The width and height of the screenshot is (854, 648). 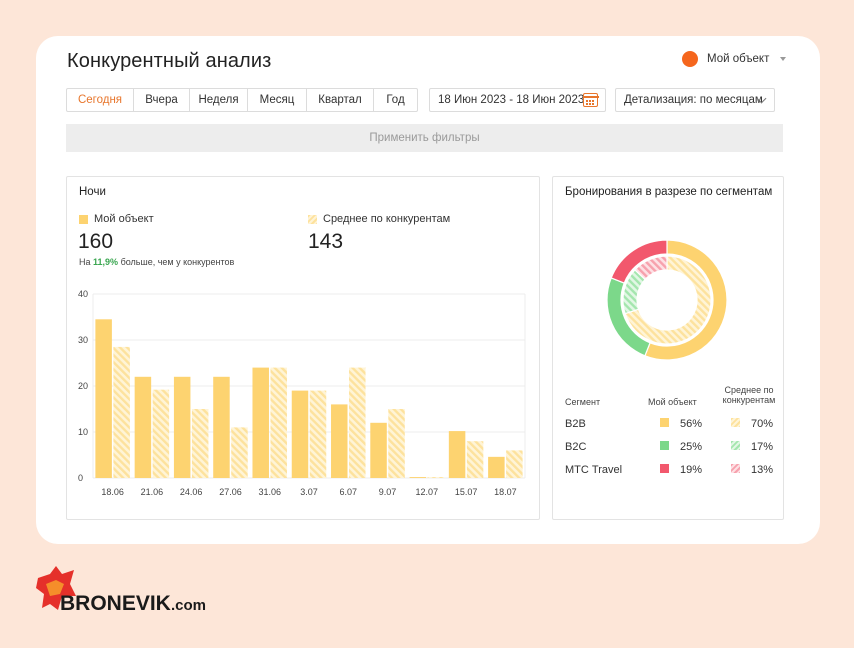 I want to click on table-row: B2B 56% 70%, so click(x=669, y=426).